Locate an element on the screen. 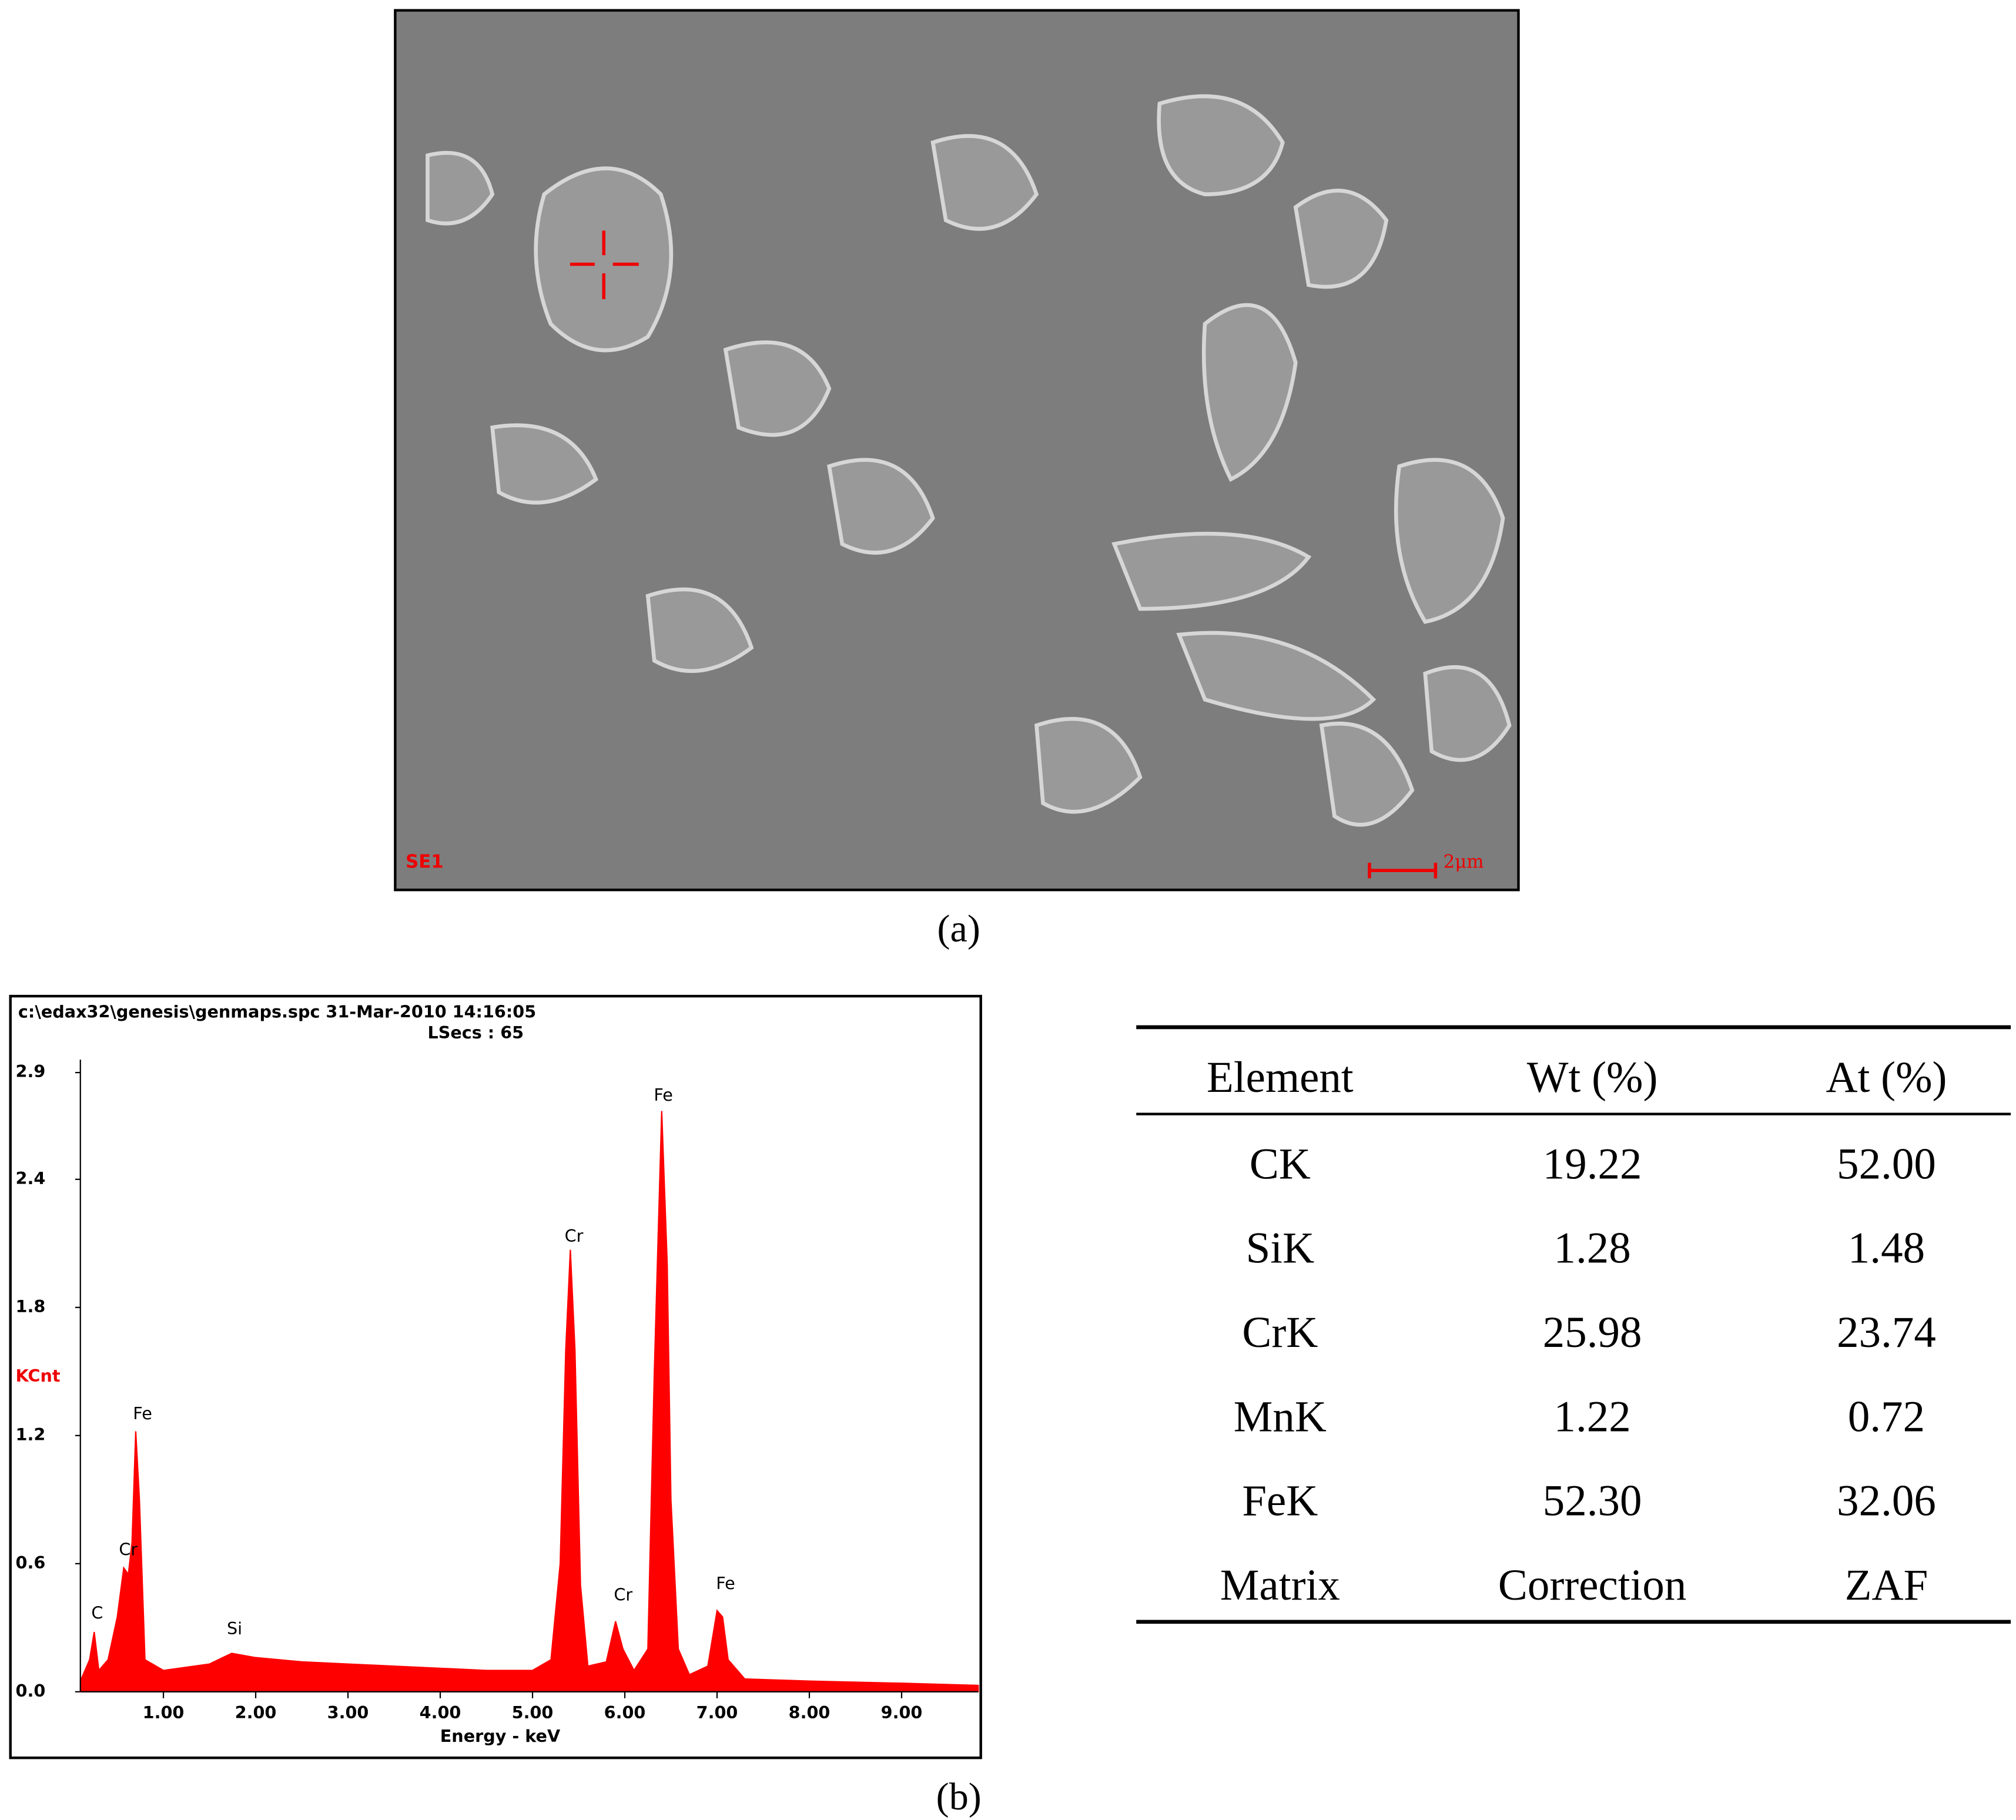  caption: (b) is located at coordinates (959, 1796).